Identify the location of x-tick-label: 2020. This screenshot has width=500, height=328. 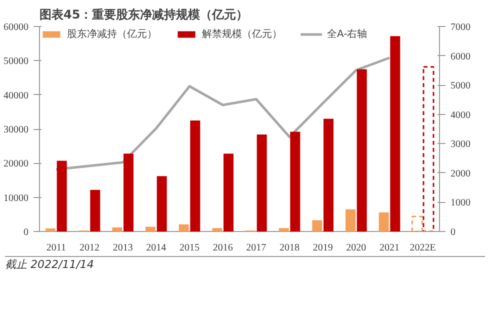
(356, 248).